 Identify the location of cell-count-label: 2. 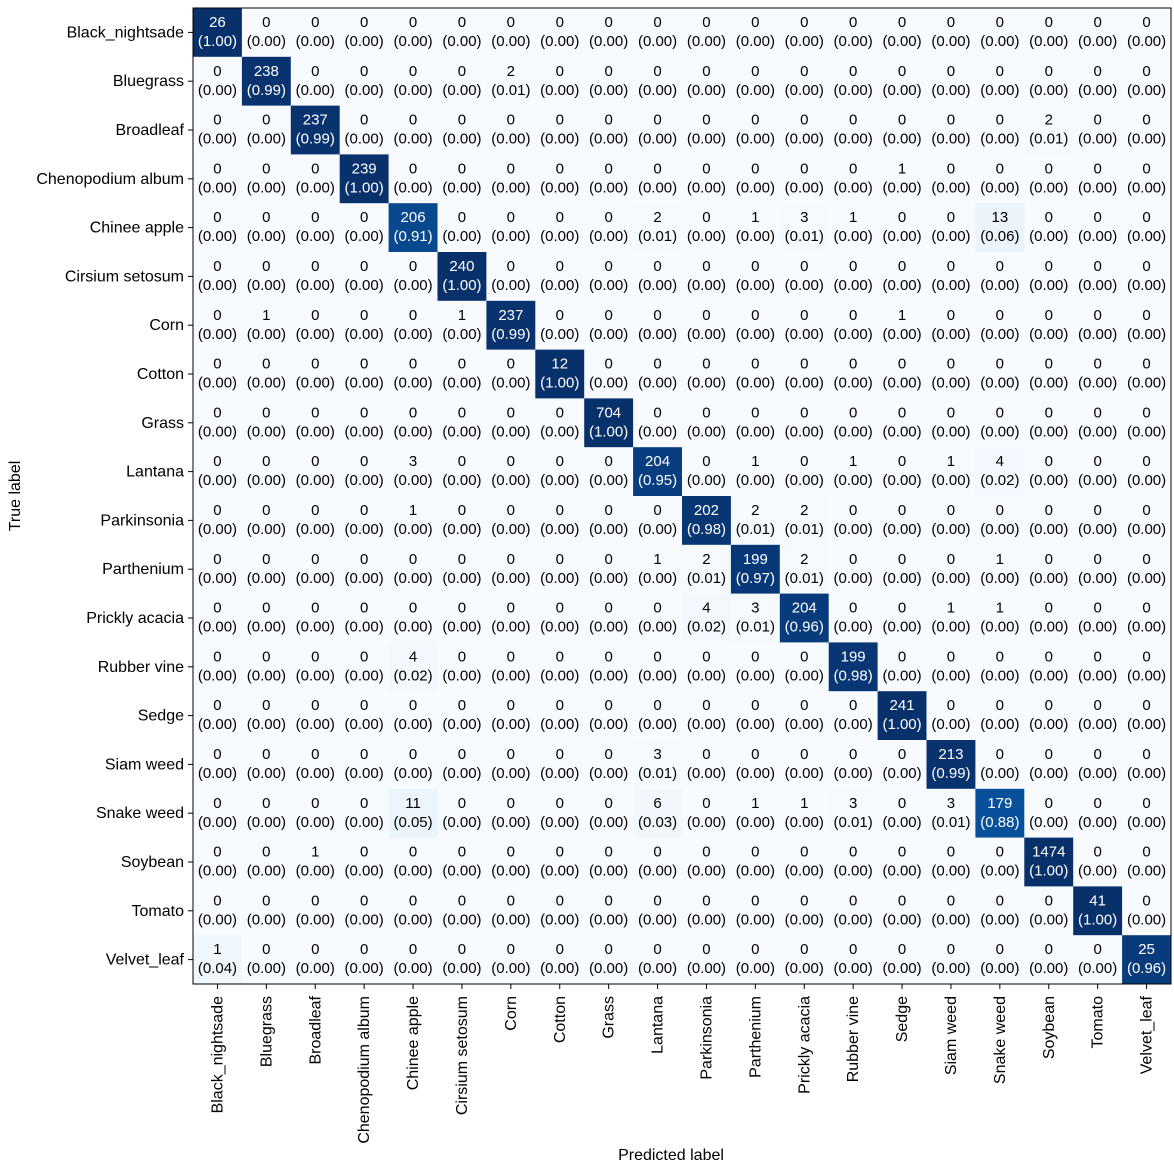
(511, 71).